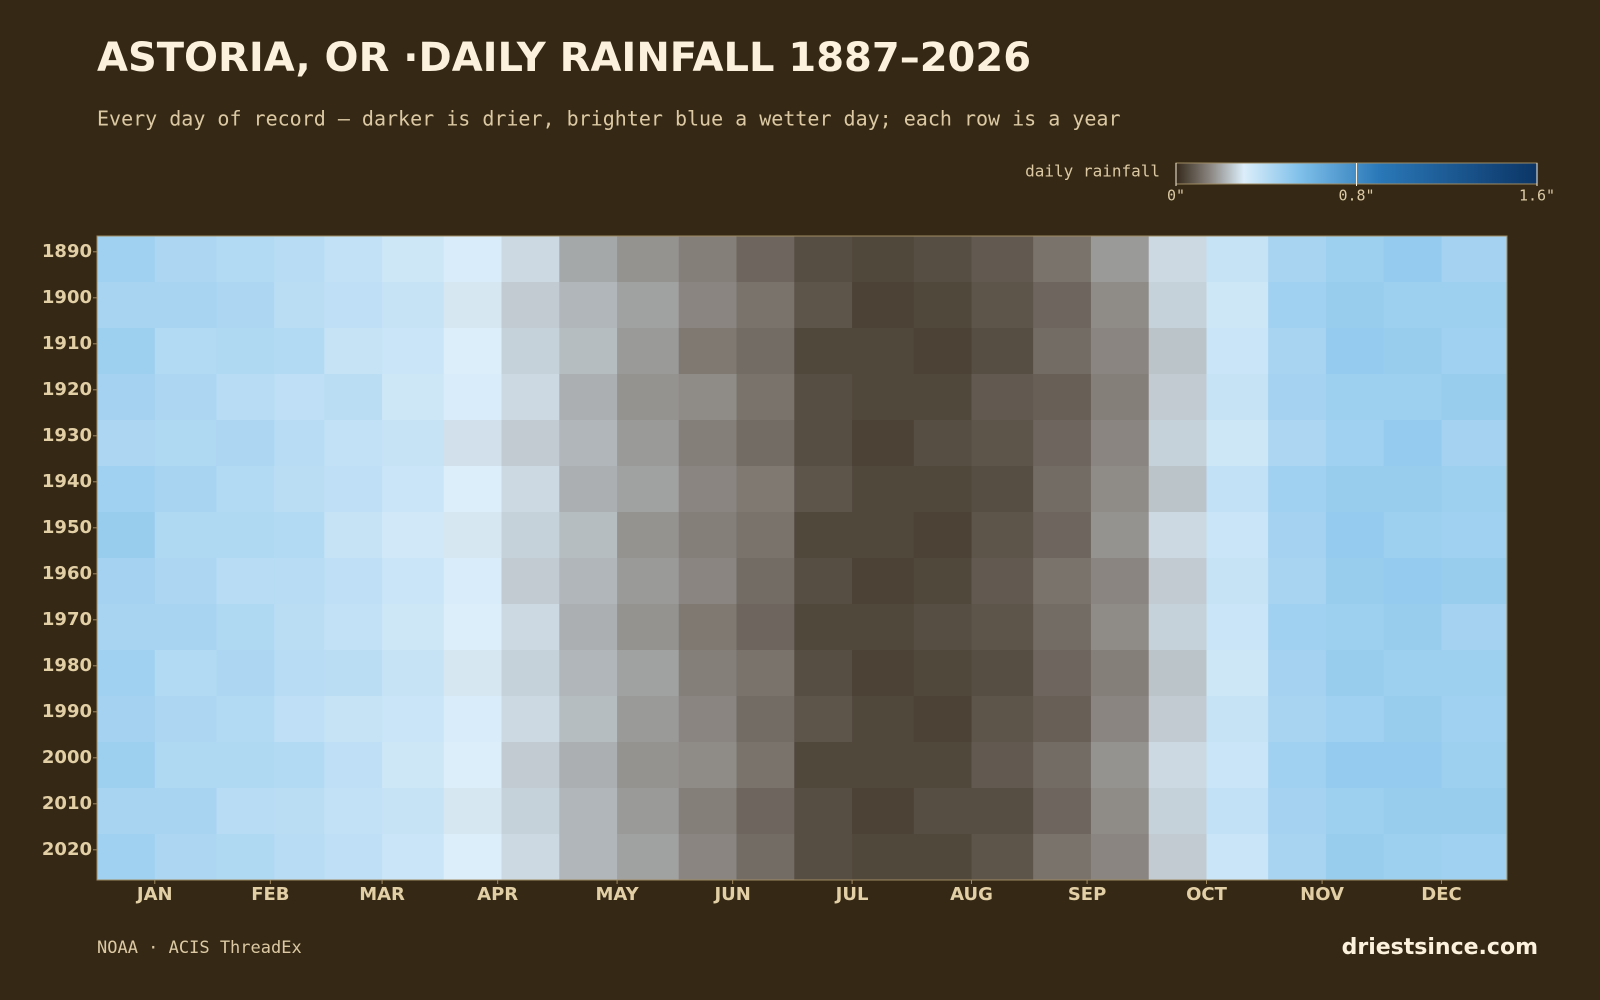  Describe the element at coordinates (67, 665) in the screenshot. I see `y-tick-label: 1980` at that location.